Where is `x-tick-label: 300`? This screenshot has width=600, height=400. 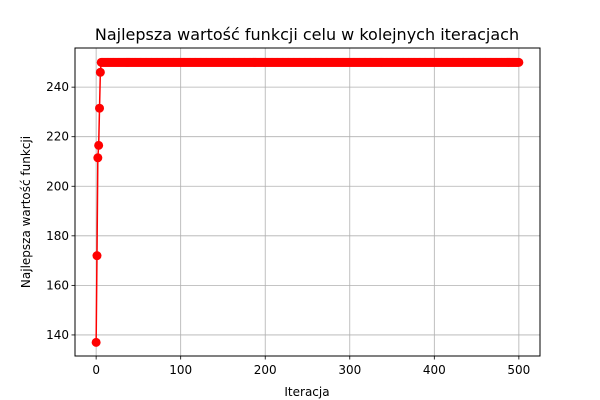
x-tick-label: 300 is located at coordinates (349, 370).